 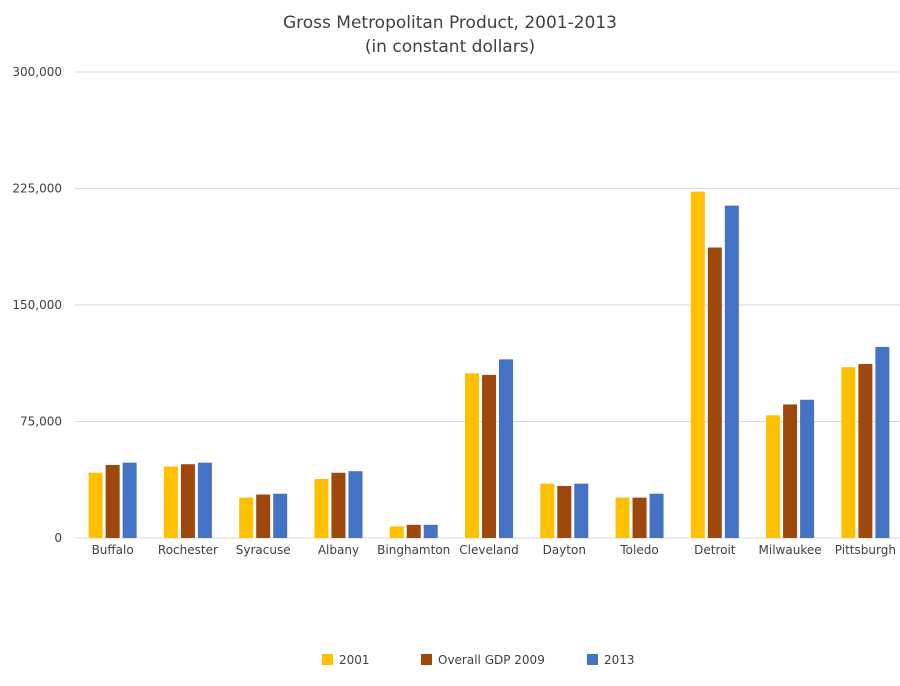 What do you see at coordinates (491, 660) in the screenshot?
I see `legend-label: Overall GDP 2009` at bounding box center [491, 660].